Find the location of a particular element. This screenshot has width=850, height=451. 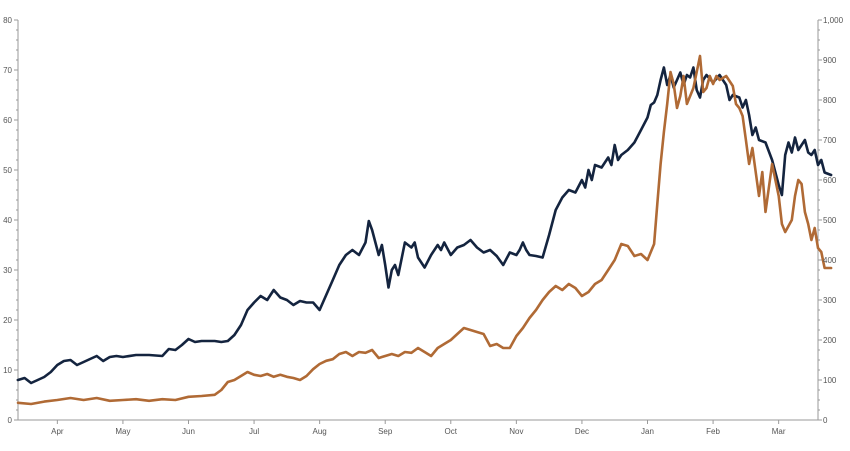

left-y-tick-label: 50 is located at coordinates (7, 170).